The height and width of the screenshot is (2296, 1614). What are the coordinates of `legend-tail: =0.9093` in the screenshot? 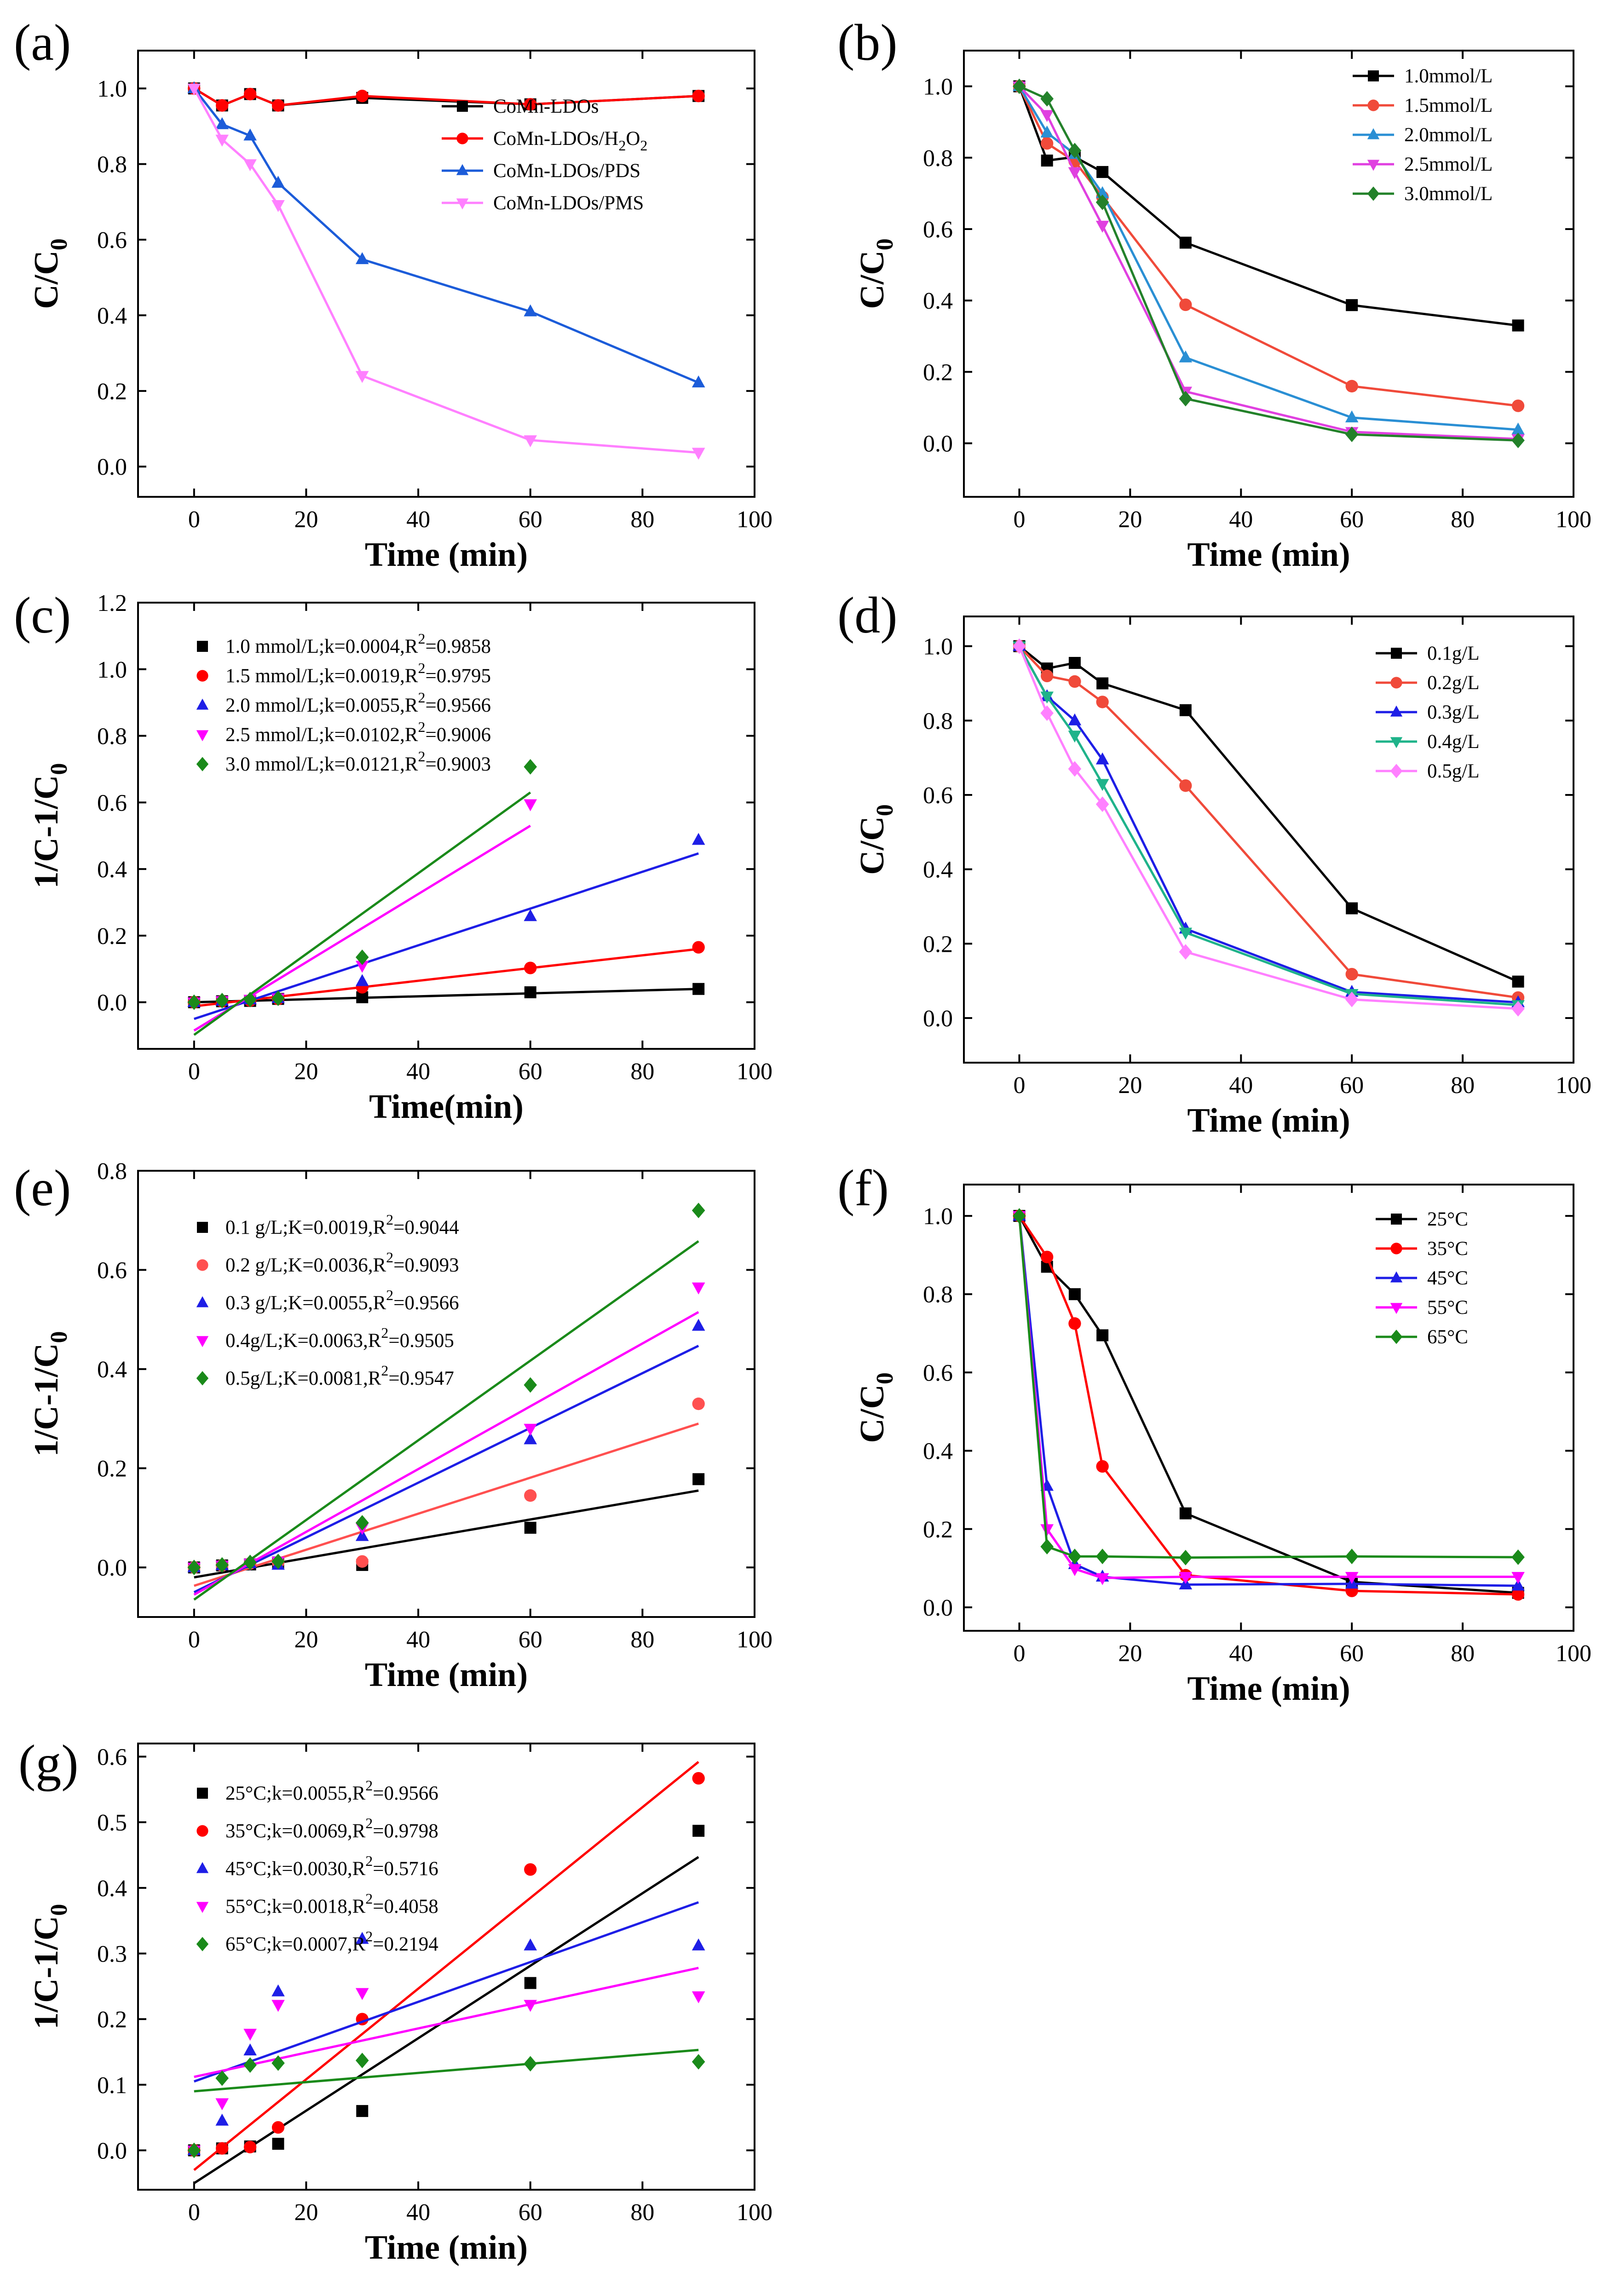 It's located at (426, 1265).